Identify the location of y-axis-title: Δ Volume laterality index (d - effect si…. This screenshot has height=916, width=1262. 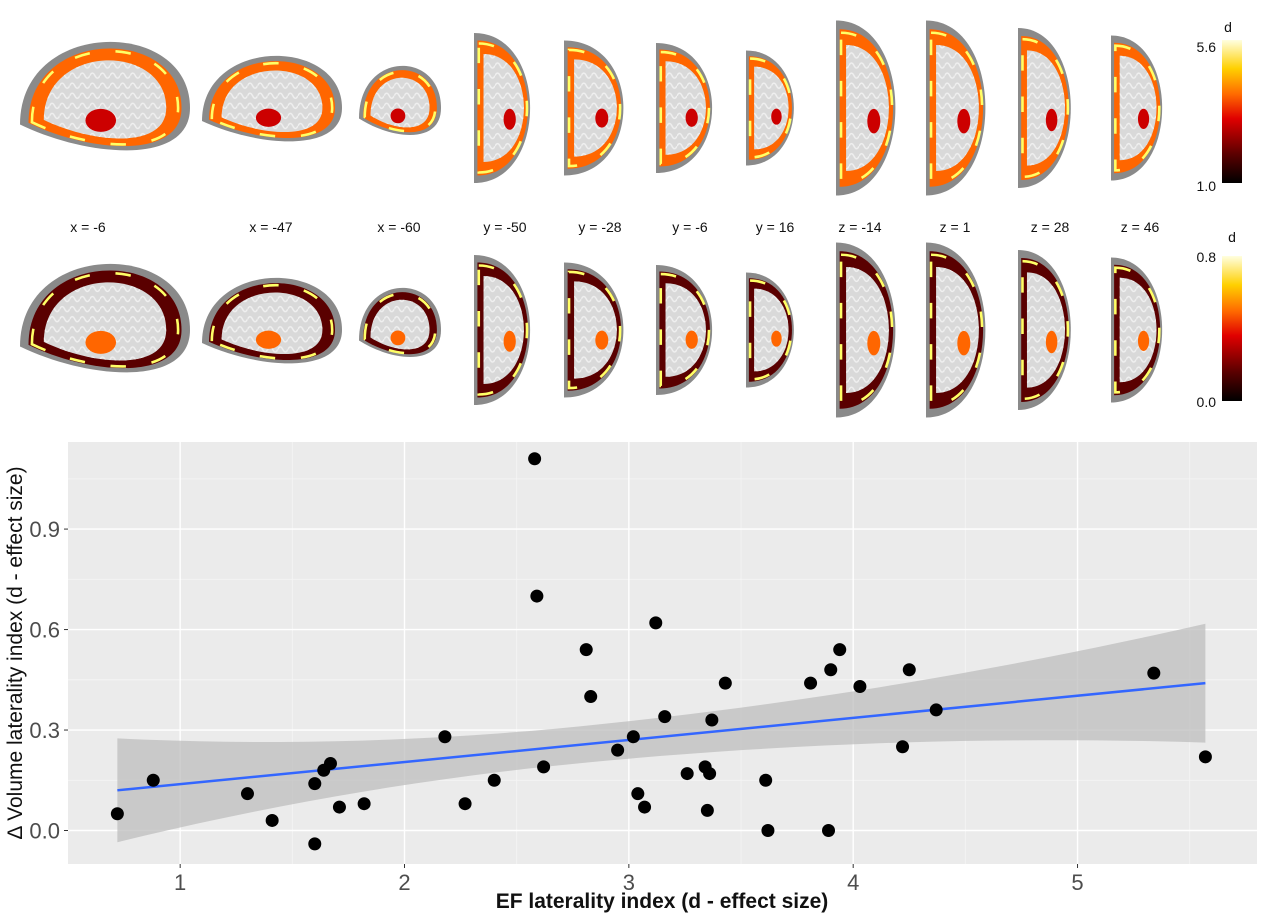
(15, 652).